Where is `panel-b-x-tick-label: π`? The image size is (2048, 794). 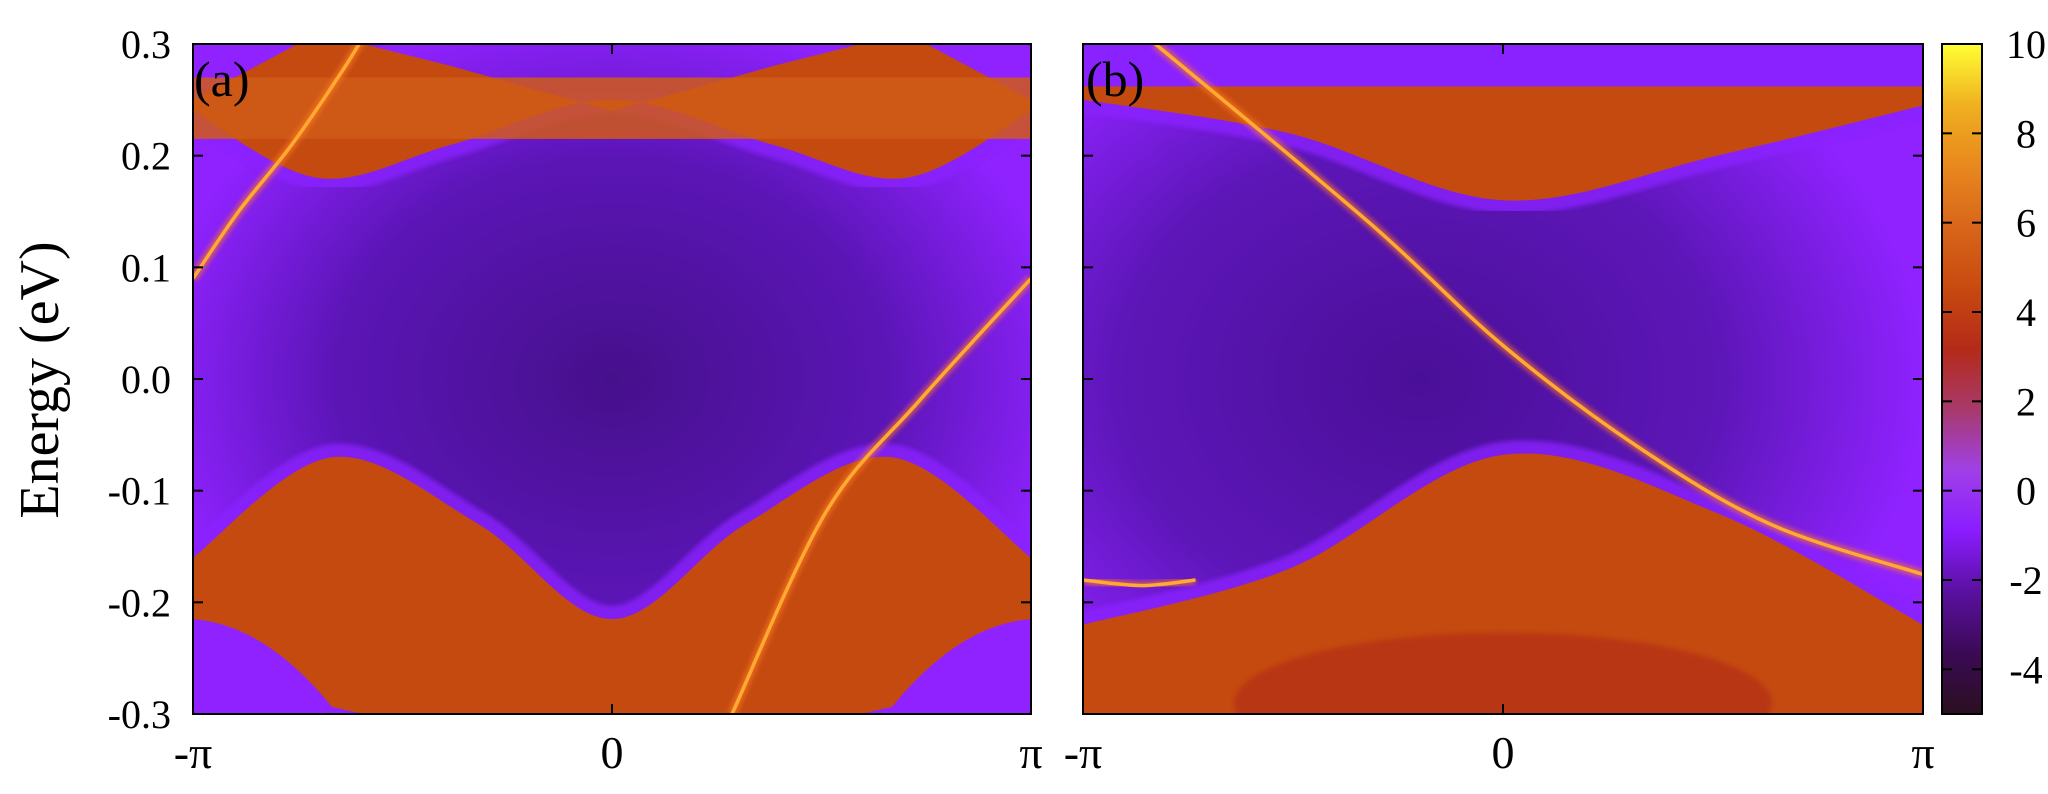
panel-b-x-tick-label: π is located at coordinates (1922, 752).